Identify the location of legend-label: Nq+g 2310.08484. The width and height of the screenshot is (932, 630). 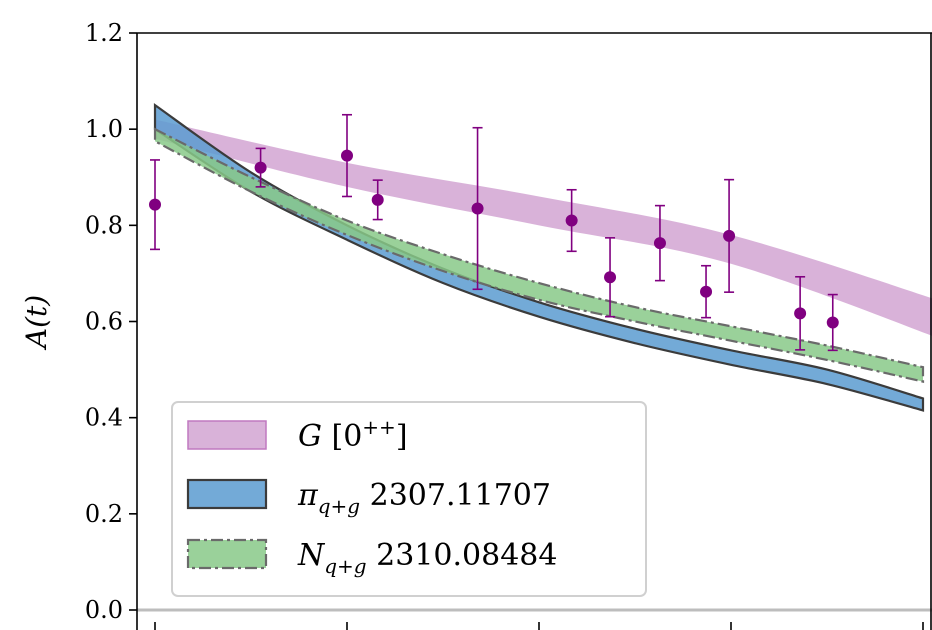
(427, 558).